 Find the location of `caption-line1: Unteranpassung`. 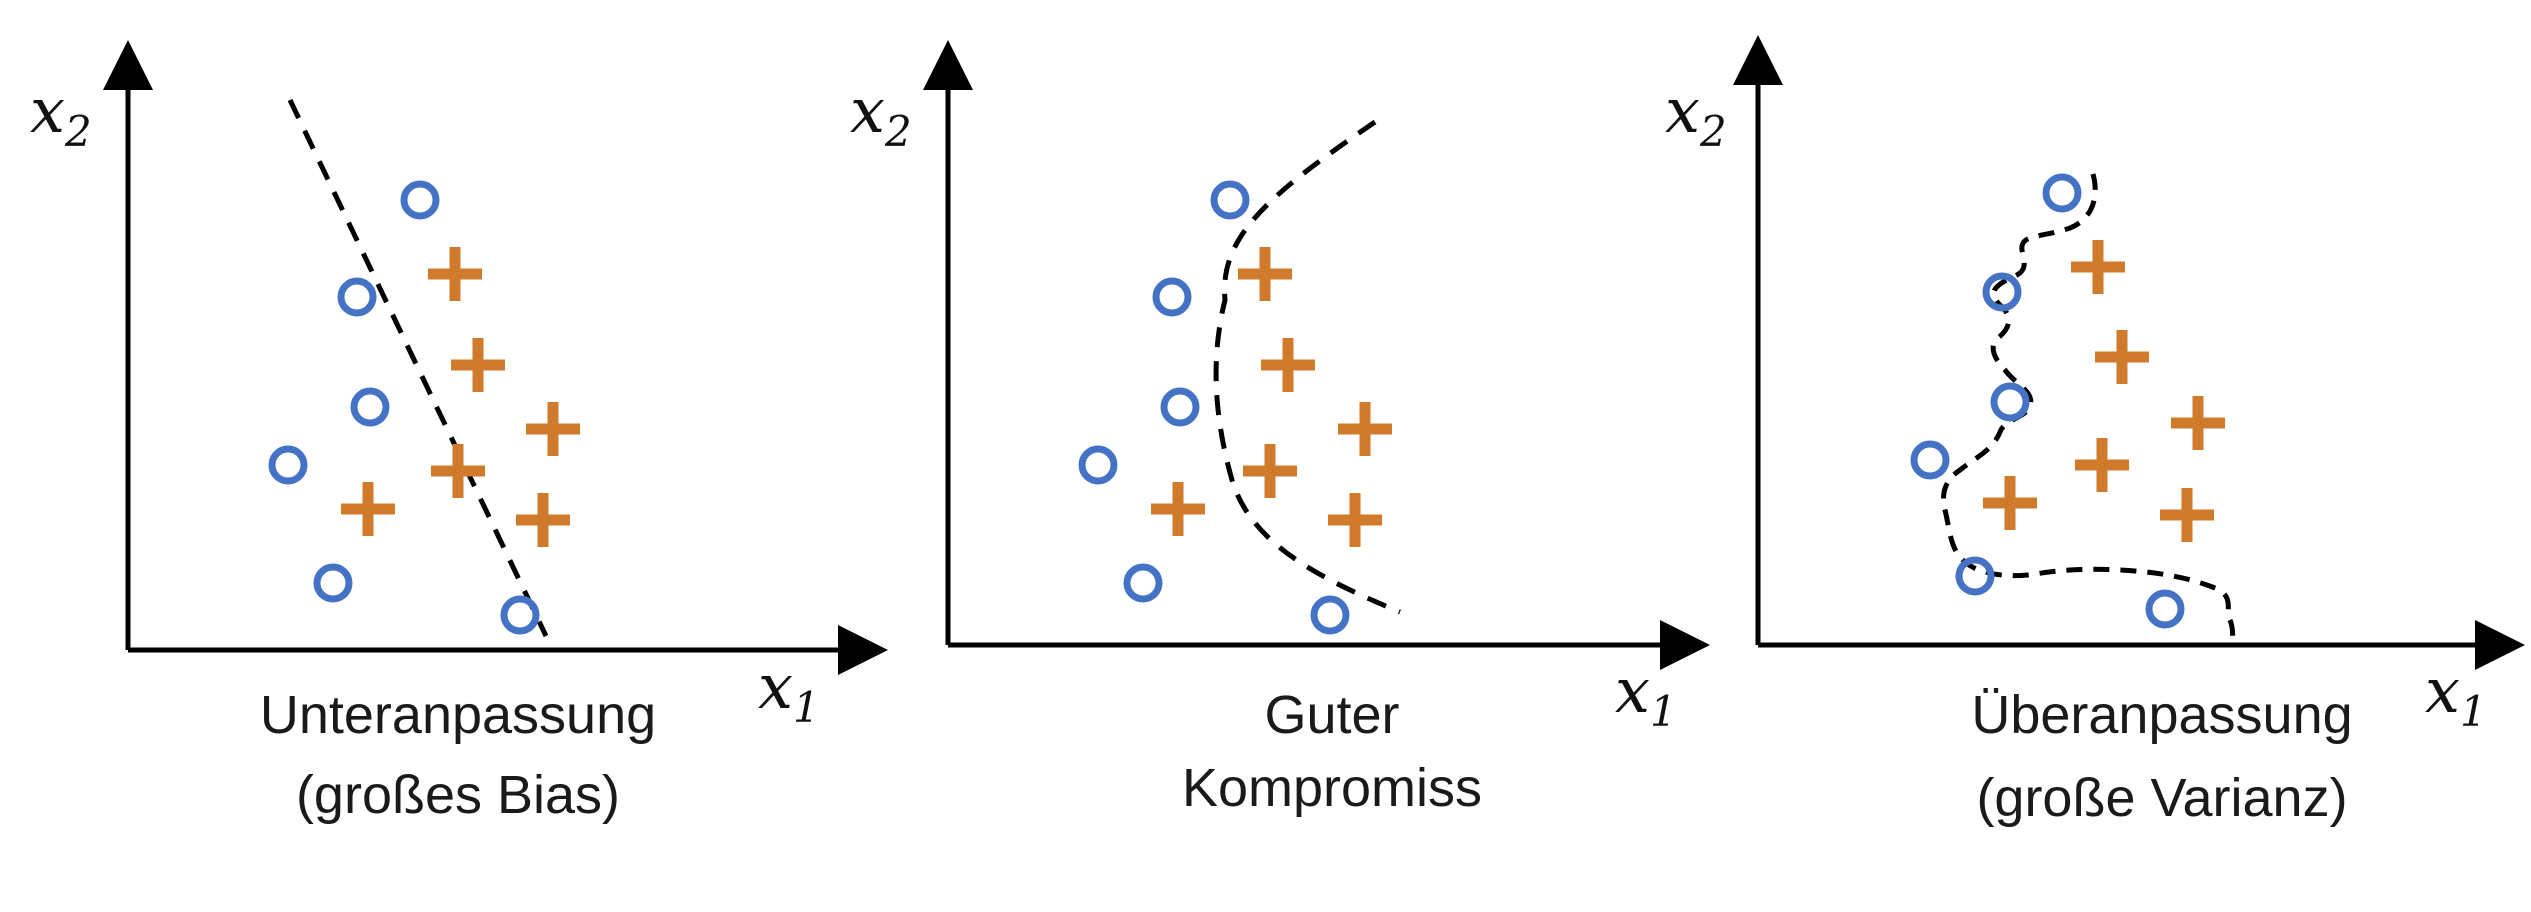

caption-line1: Unteranpassung is located at coordinates (458, 715).